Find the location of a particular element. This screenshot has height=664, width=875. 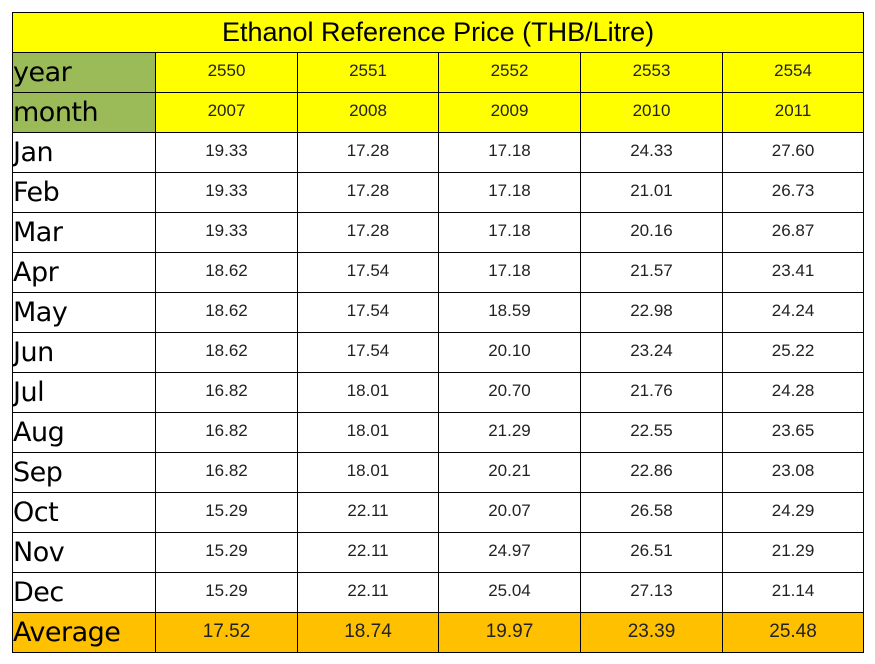

data-row: May 18.62 17.54 18.59 22.98 24.24 is located at coordinates (438, 312).